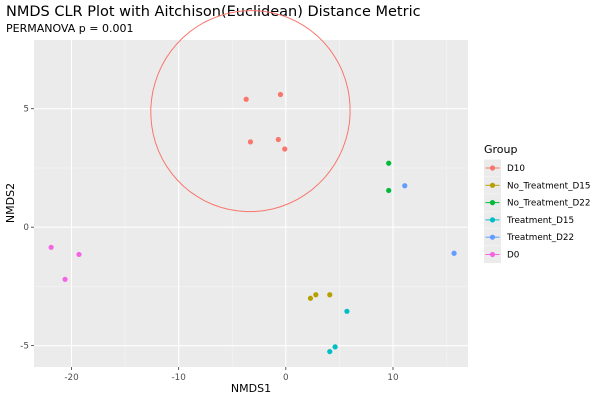  Describe the element at coordinates (251, 388) in the screenshot. I see `x-axis-title: NMDS1` at that location.